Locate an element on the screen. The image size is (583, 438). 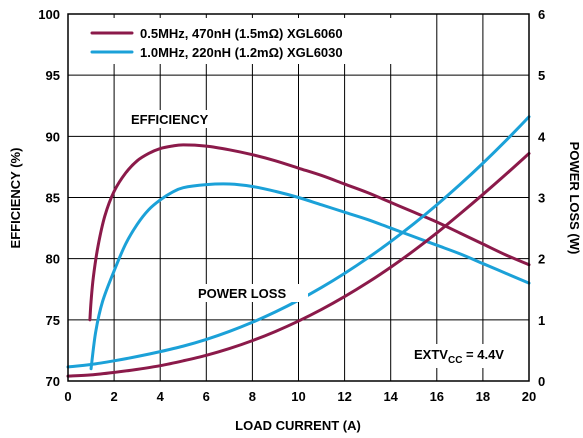
x-tick-label-8: 16 is located at coordinates (437, 396).